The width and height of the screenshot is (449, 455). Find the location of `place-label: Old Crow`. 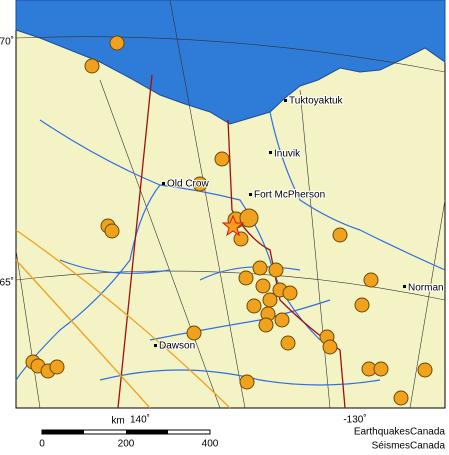

place-label: Old Crow is located at coordinates (188, 184).